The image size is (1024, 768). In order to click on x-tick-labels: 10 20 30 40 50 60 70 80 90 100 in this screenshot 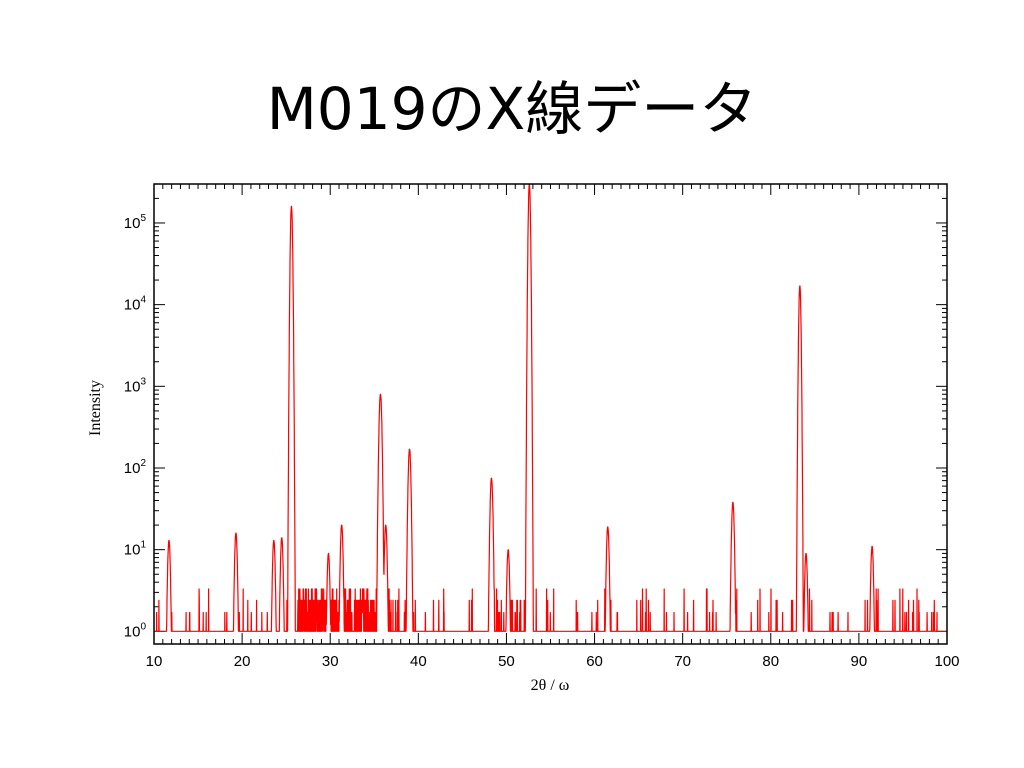, I will do `click(553, 661)`.